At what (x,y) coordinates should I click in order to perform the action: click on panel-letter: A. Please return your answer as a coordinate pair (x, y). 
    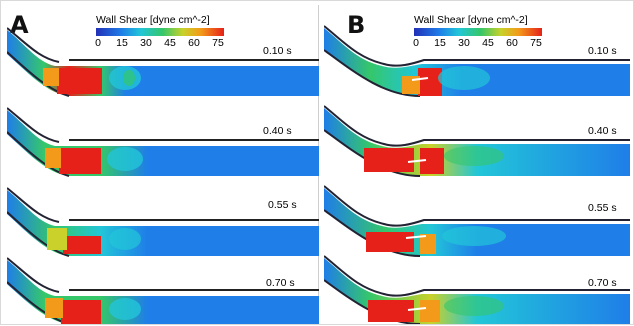
    Looking at the image, I should click on (19, 25).